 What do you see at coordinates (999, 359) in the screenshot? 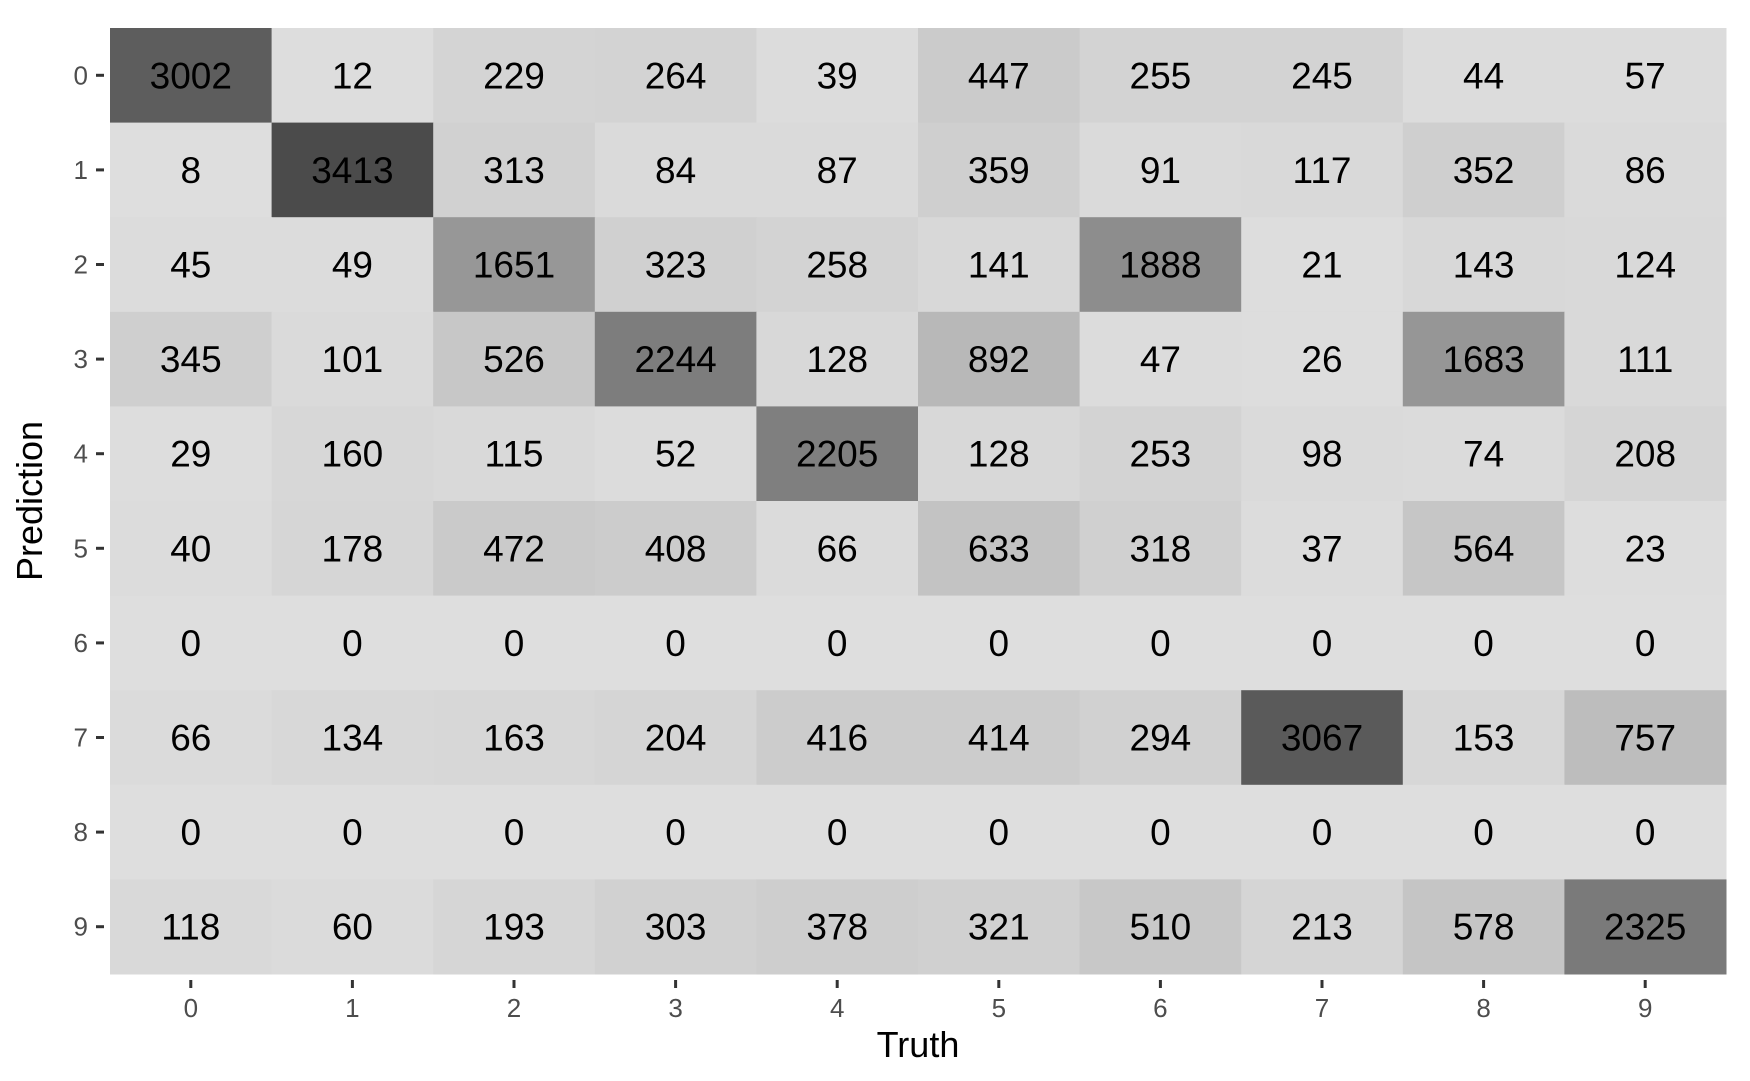
I see `cell-value-label: 892` at bounding box center [999, 359].